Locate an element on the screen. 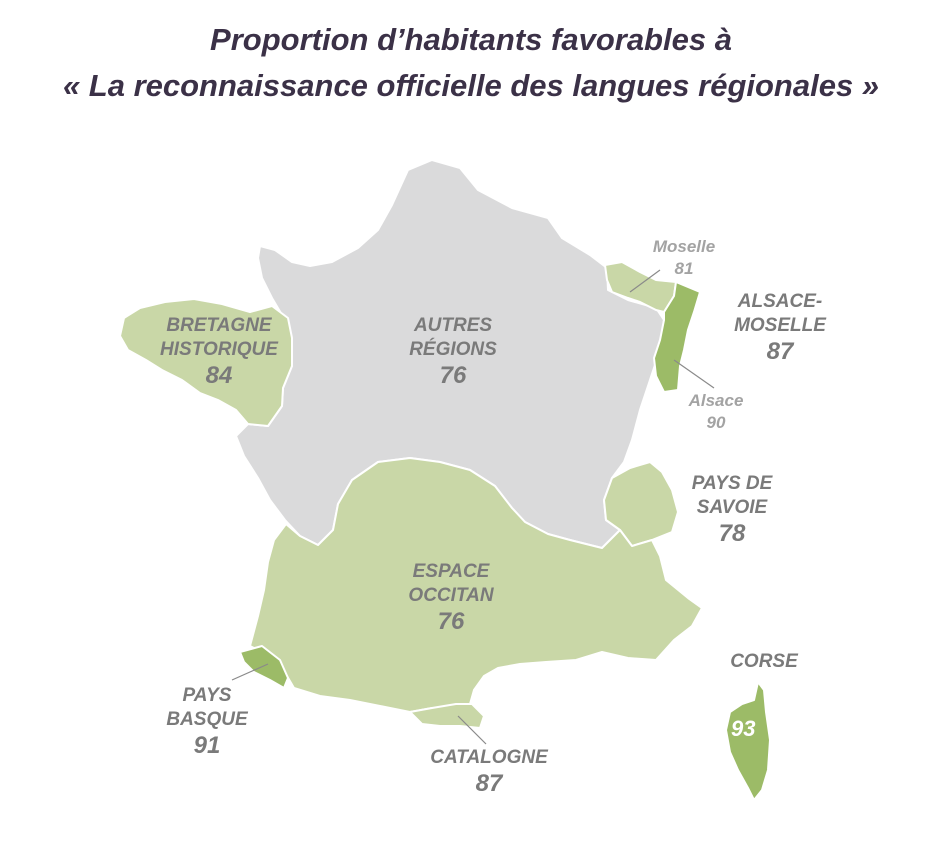  label-alsace-value: 90 is located at coordinates (716, 422).